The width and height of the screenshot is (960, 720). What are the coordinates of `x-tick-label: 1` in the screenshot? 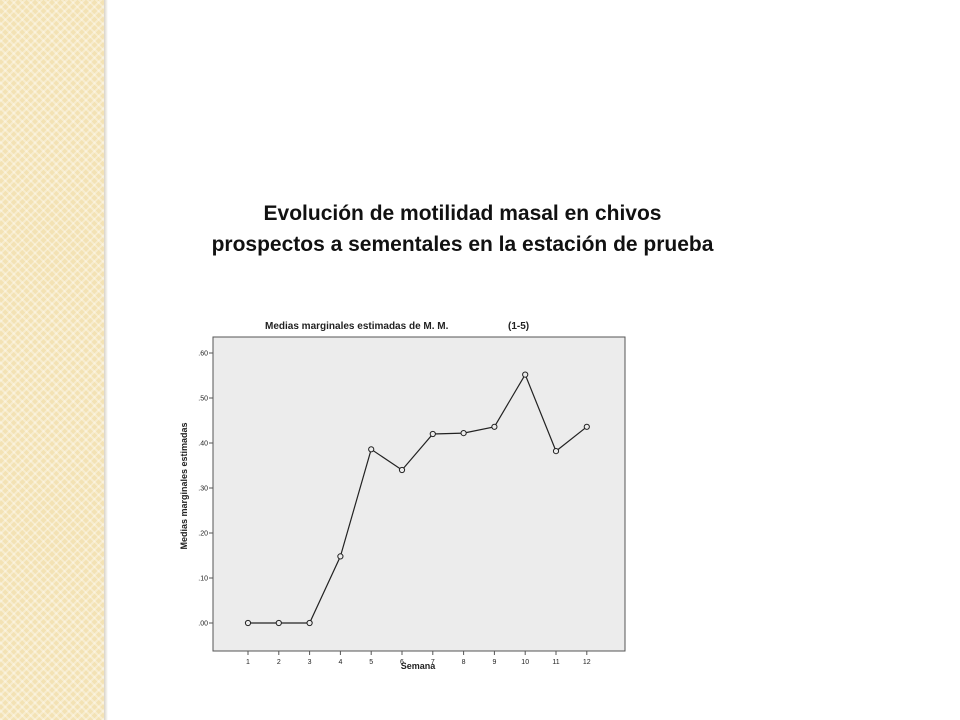 It's located at (248, 662).